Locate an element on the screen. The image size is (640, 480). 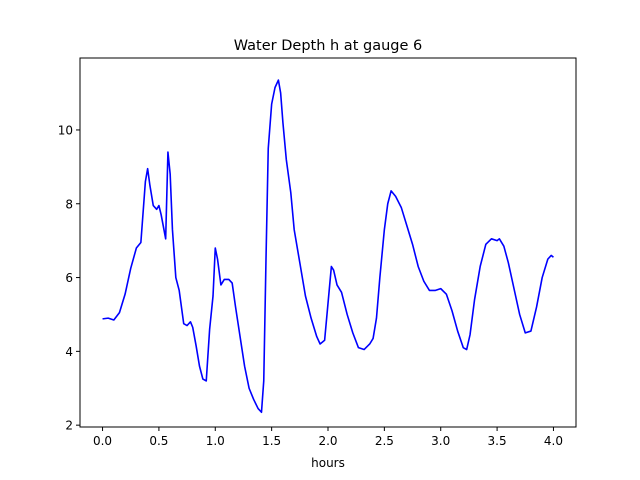
y-tick-label: 8 is located at coordinates (69, 204).